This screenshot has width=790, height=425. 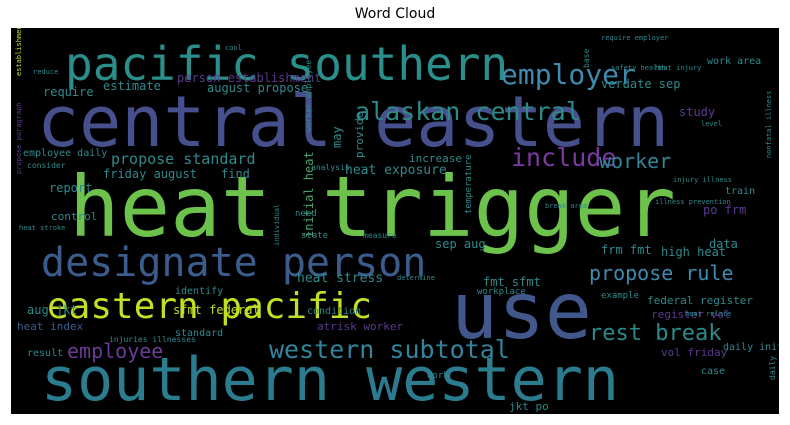 I want to click on cloud-word-22: verdate sep, so click(x=640, y=84).